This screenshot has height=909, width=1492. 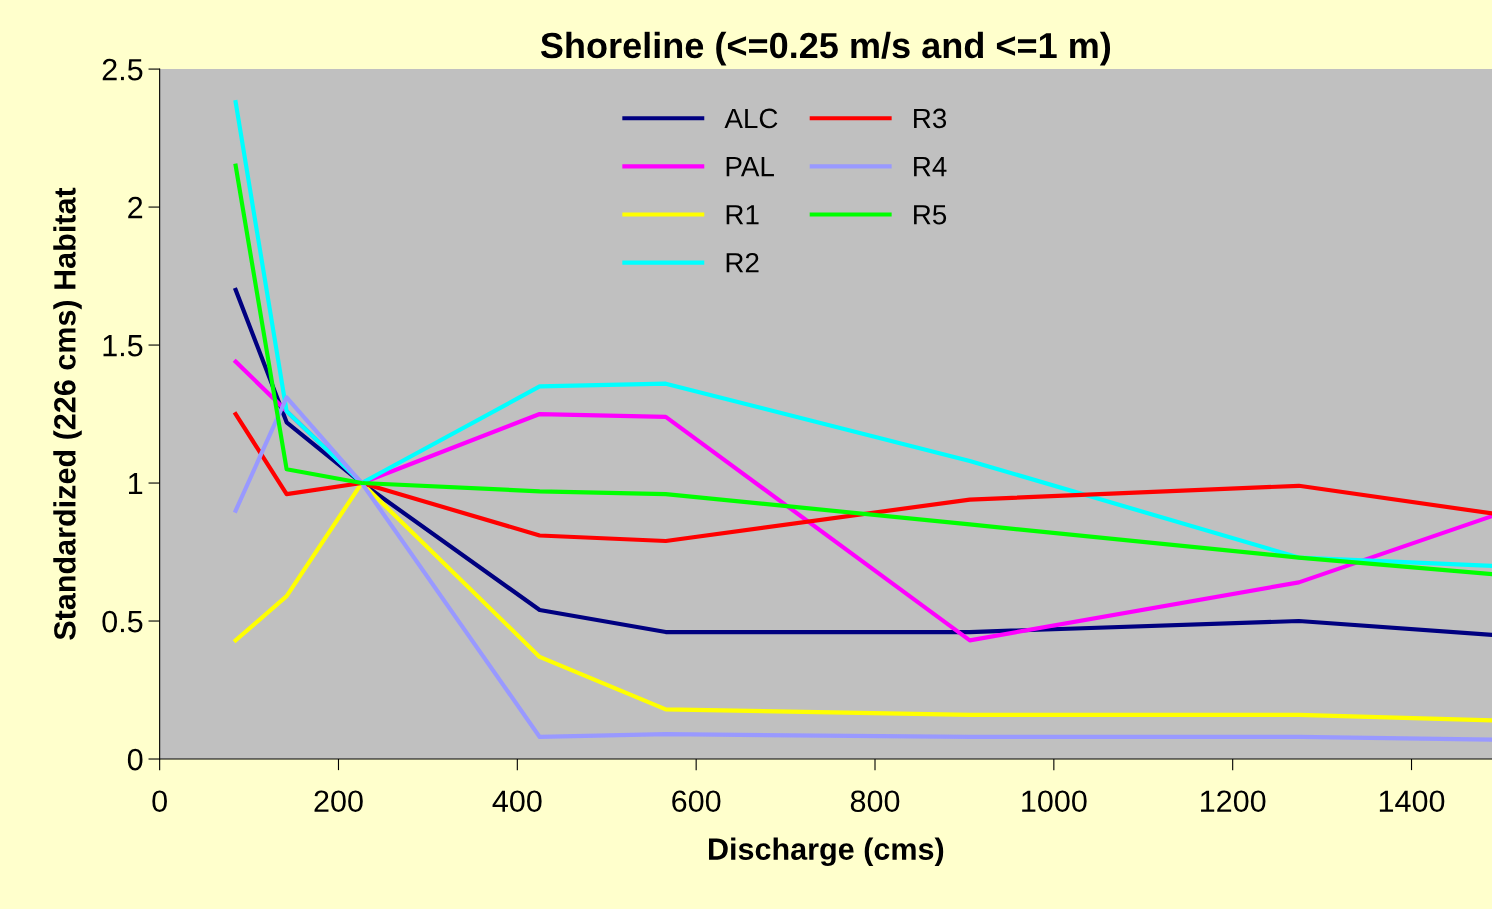 I want to click on x-tick-label: 1200, so click(x=1233, y=801).